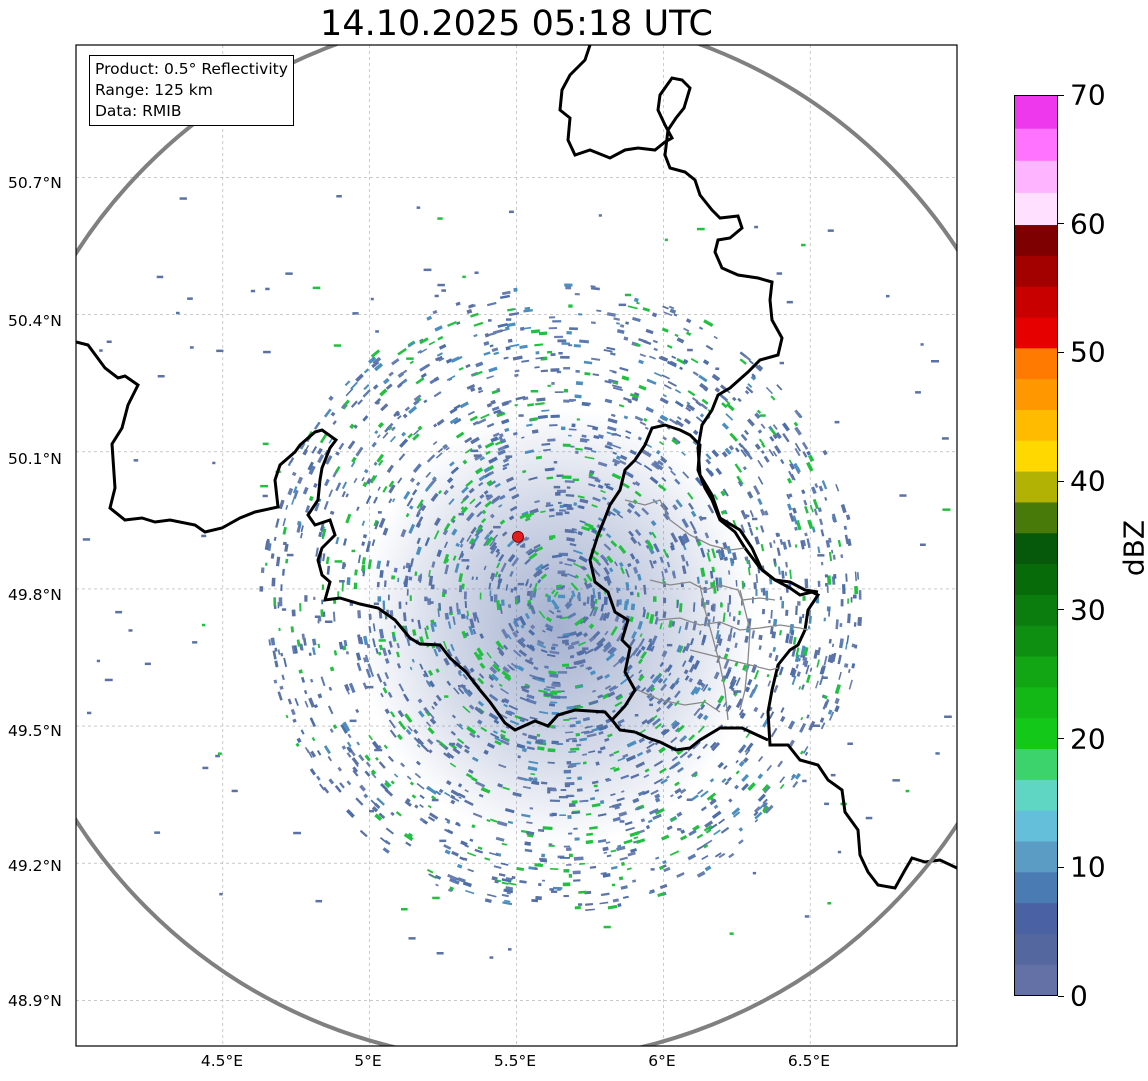 This screenshot has width=1148, height=1081. What do you see at coordinates (1036, 332) in the screenshot?
I see `colorbar-segment` at bounding box center [1036, 332].